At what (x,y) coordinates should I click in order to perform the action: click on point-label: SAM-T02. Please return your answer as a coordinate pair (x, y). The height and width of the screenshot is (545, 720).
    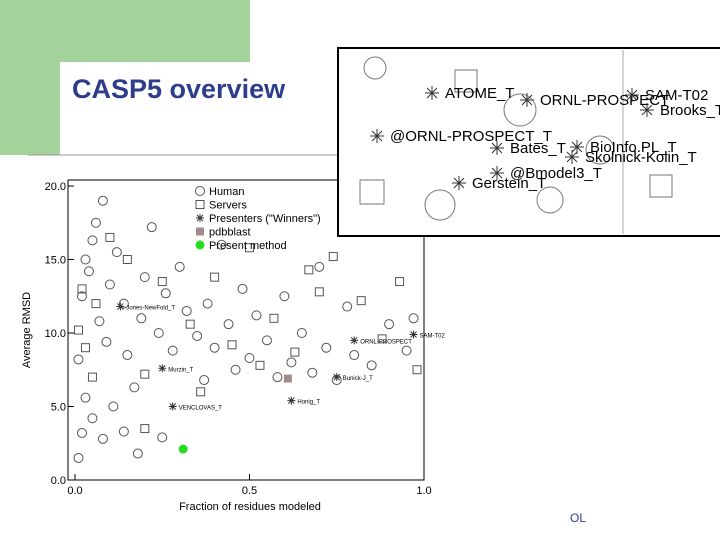
    Looking at the image, I should click on (433, 336).